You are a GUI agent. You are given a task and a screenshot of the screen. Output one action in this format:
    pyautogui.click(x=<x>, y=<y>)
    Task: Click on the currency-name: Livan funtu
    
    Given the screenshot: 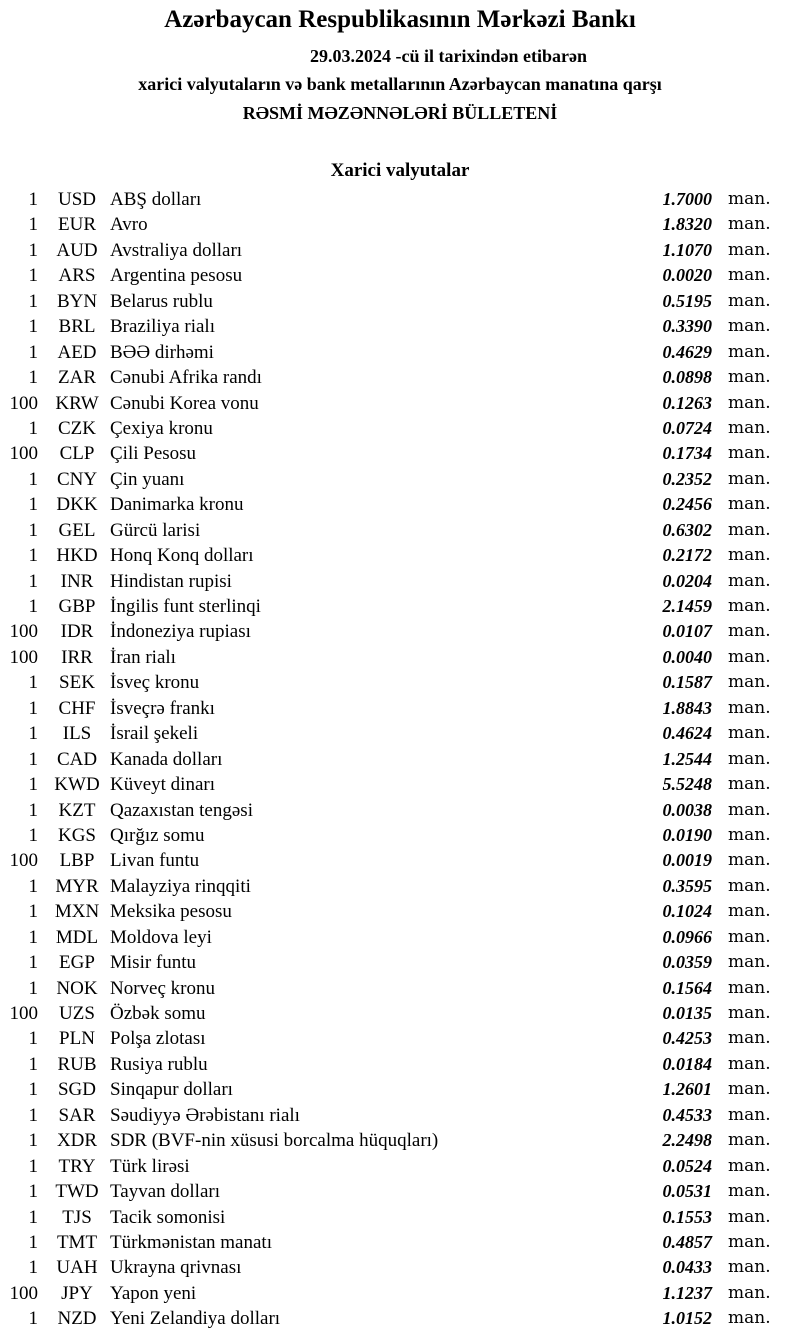 What is the action you would take?
    pyautogui.click(x=155, y=861)
    